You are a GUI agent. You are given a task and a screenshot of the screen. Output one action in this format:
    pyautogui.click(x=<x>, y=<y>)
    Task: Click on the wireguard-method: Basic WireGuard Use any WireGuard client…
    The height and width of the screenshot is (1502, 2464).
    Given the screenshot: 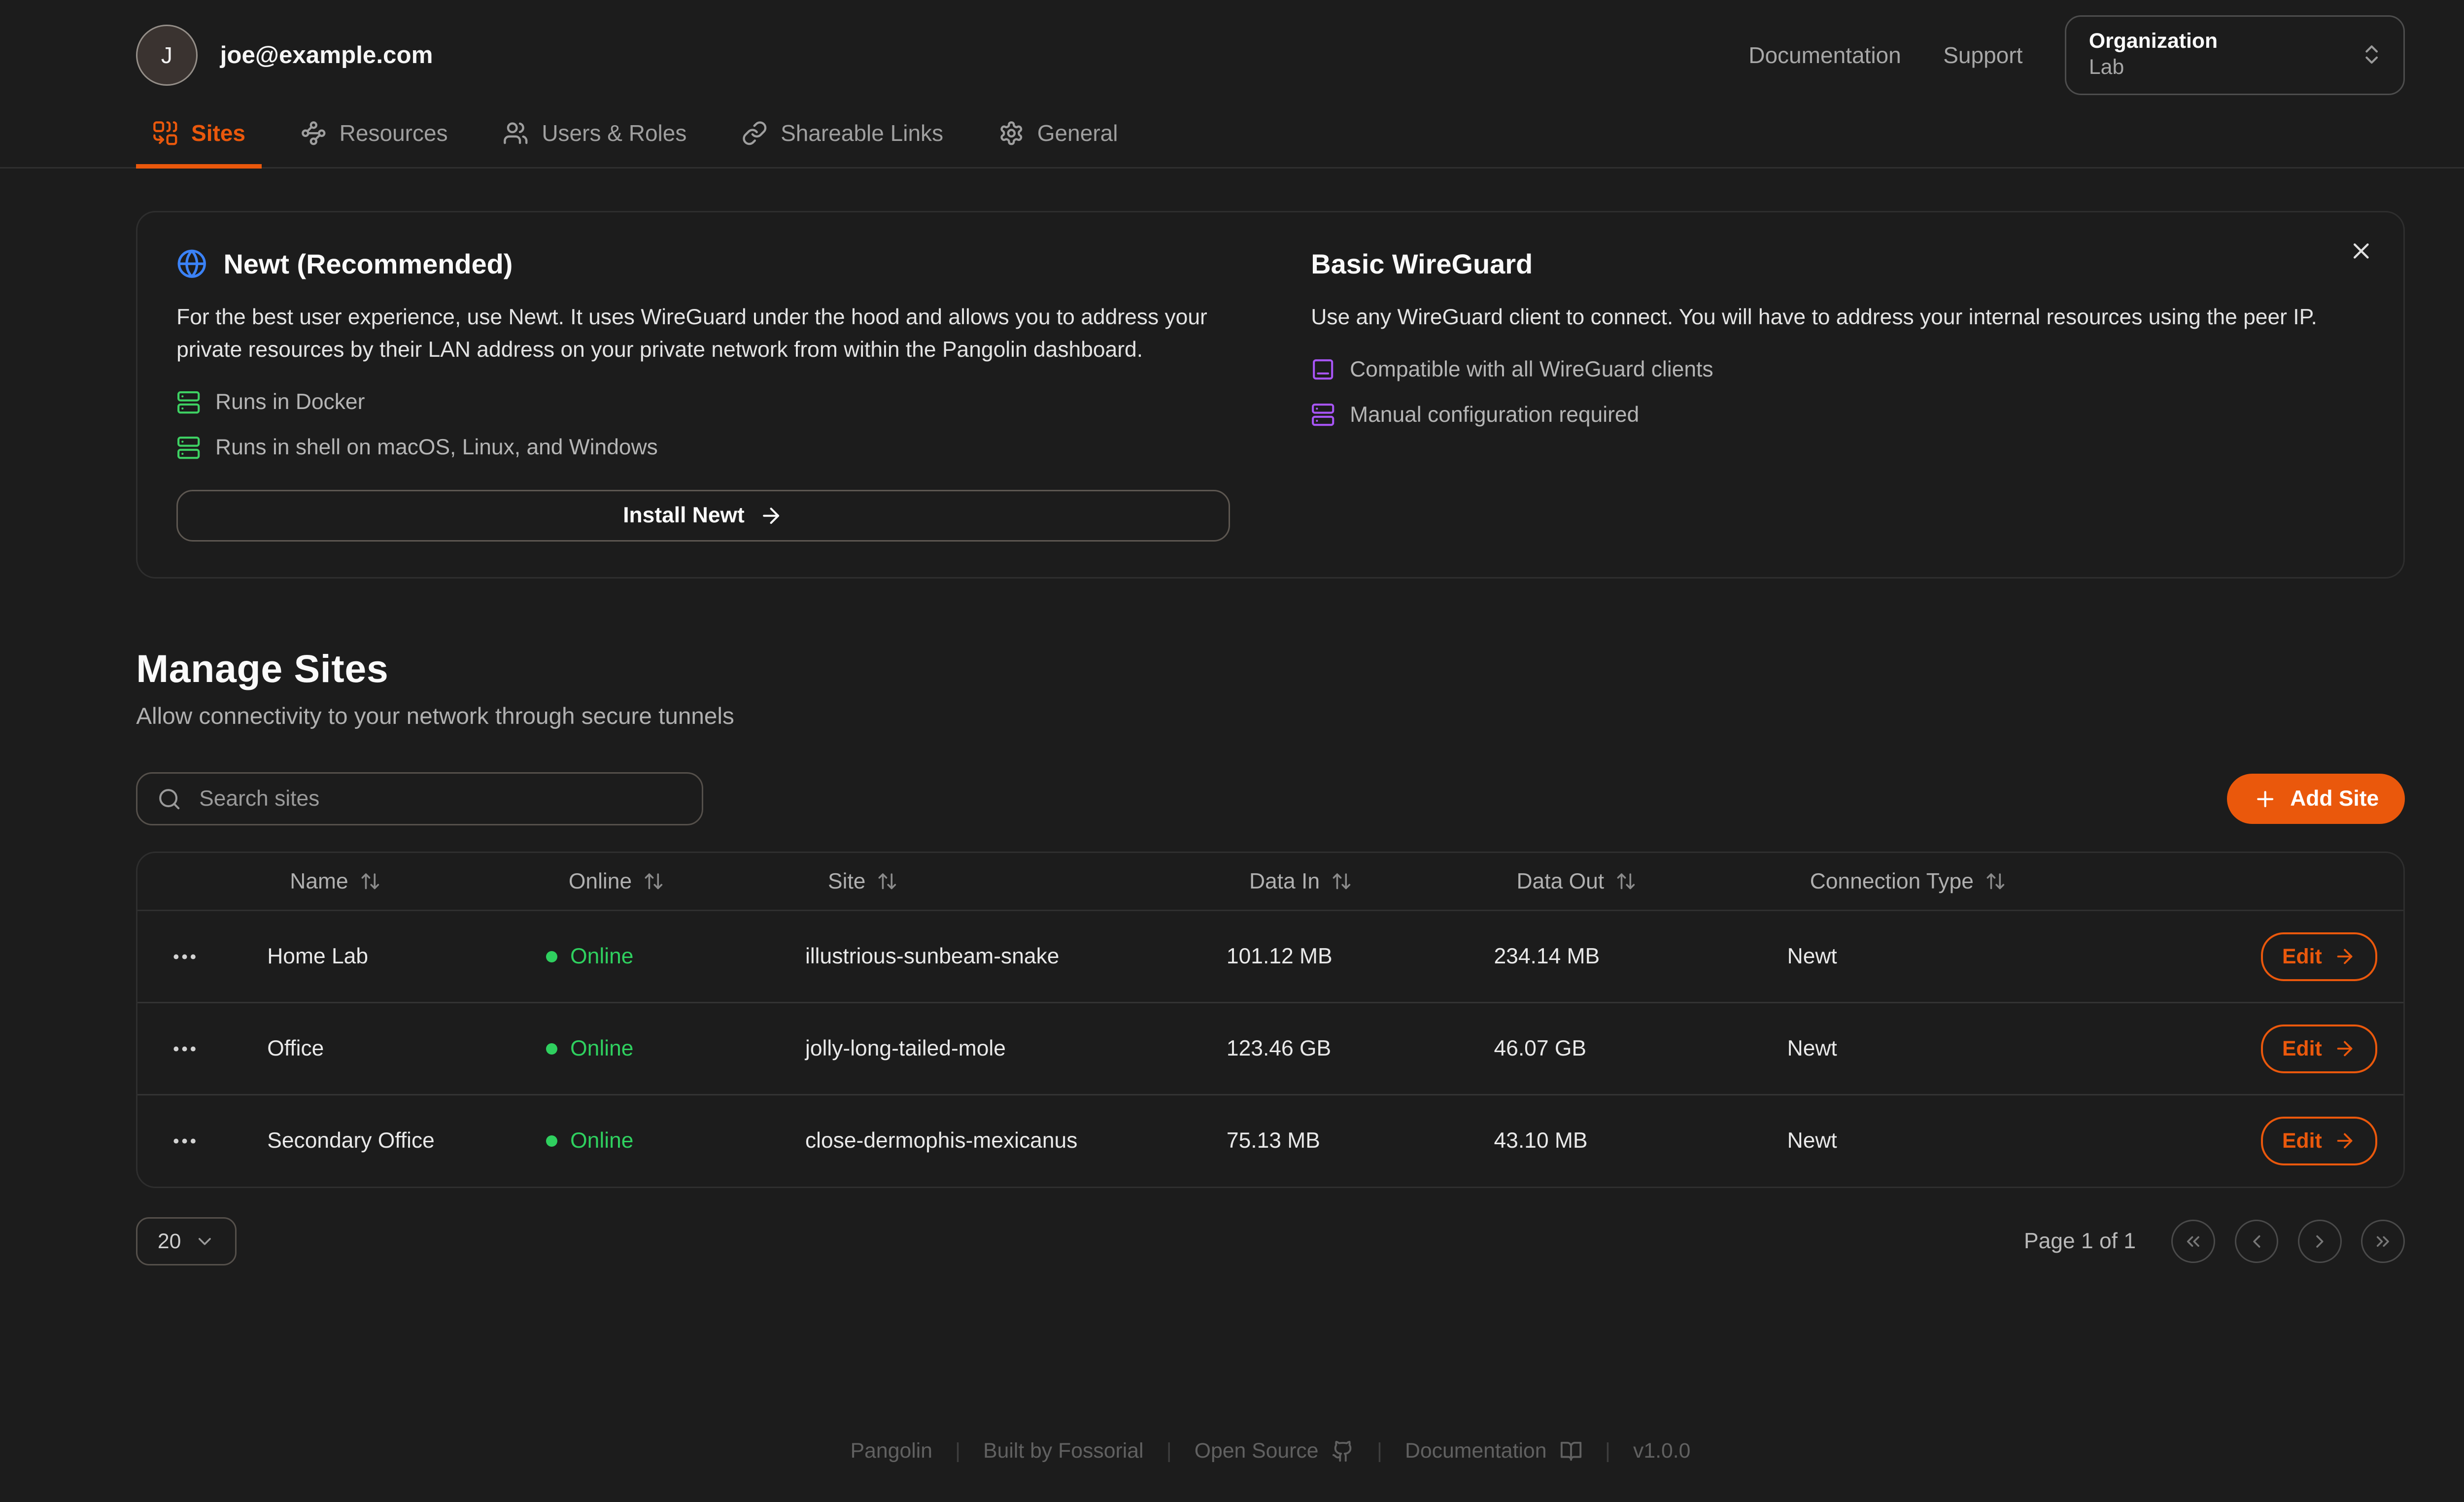 What is the action you would take?
    pyautogui.click(x=1837, y=395)
    